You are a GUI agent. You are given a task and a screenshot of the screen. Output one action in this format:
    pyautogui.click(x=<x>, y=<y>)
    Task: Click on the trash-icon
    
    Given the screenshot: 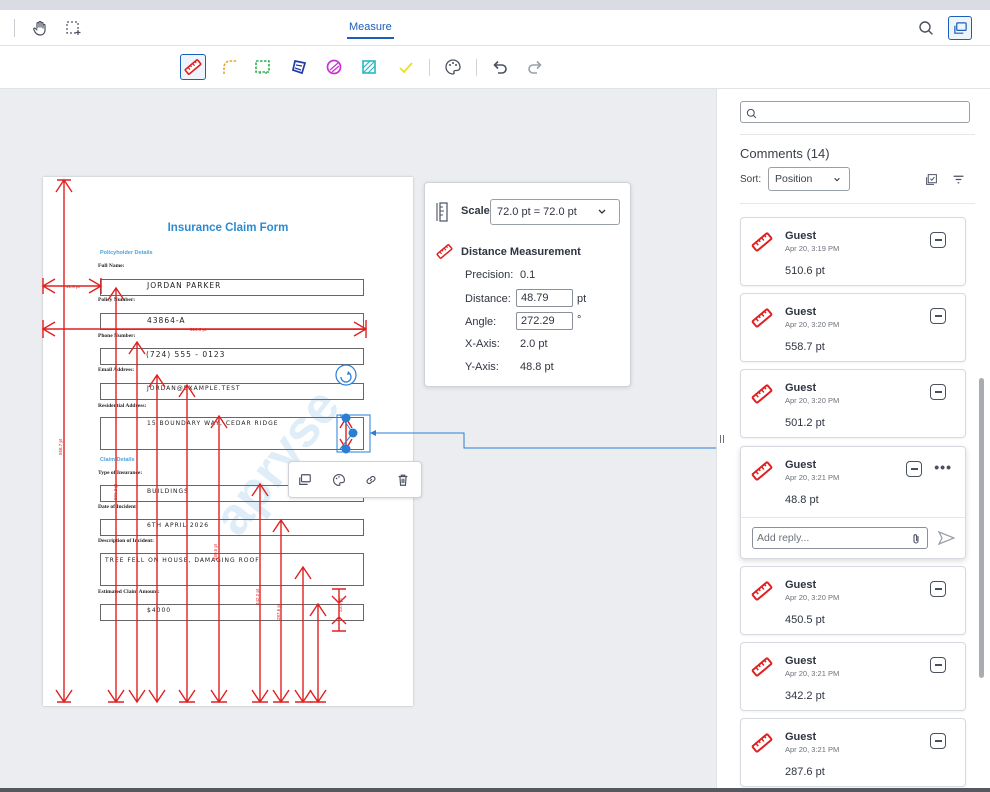 What is the action you would take?
    pyautogui.click(x=403, y=480)
    